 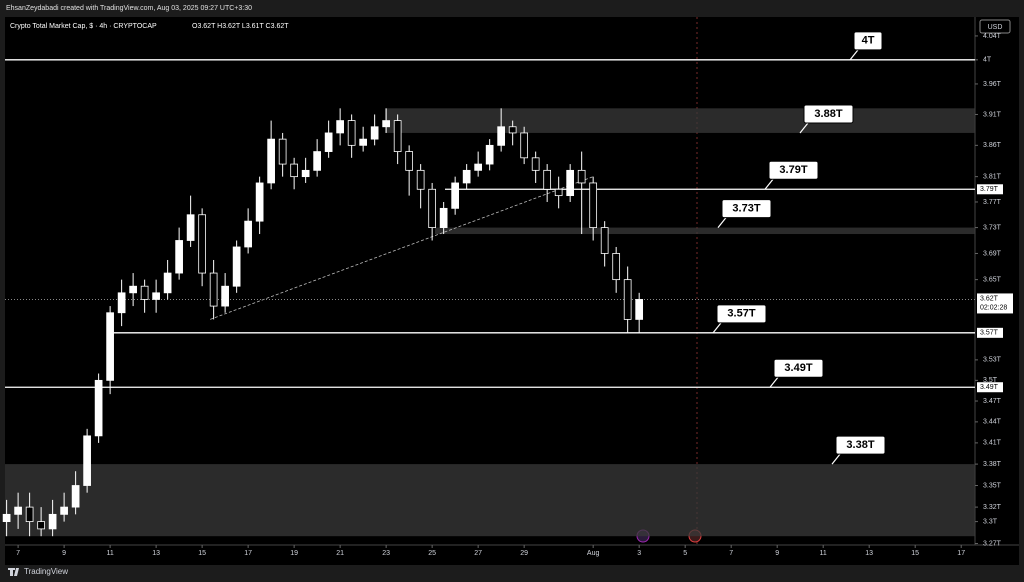 I want to click on y-tick-label: 3.44T, so click(x=992, y=422).